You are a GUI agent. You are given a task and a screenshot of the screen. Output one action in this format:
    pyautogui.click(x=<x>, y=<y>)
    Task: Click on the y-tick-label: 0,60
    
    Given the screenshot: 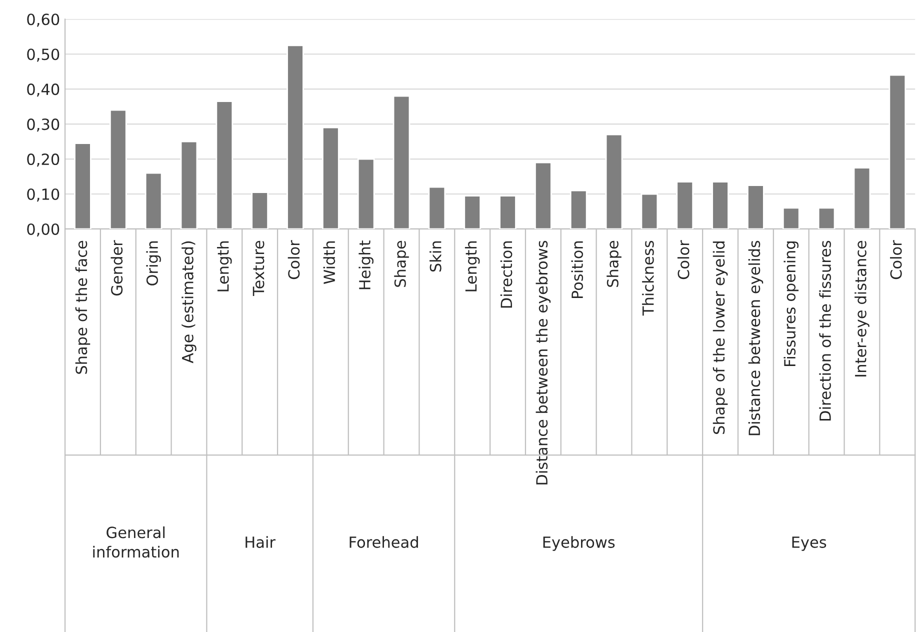 What is the action you would take?
    pyautogui.click(x=43, y=20)
    